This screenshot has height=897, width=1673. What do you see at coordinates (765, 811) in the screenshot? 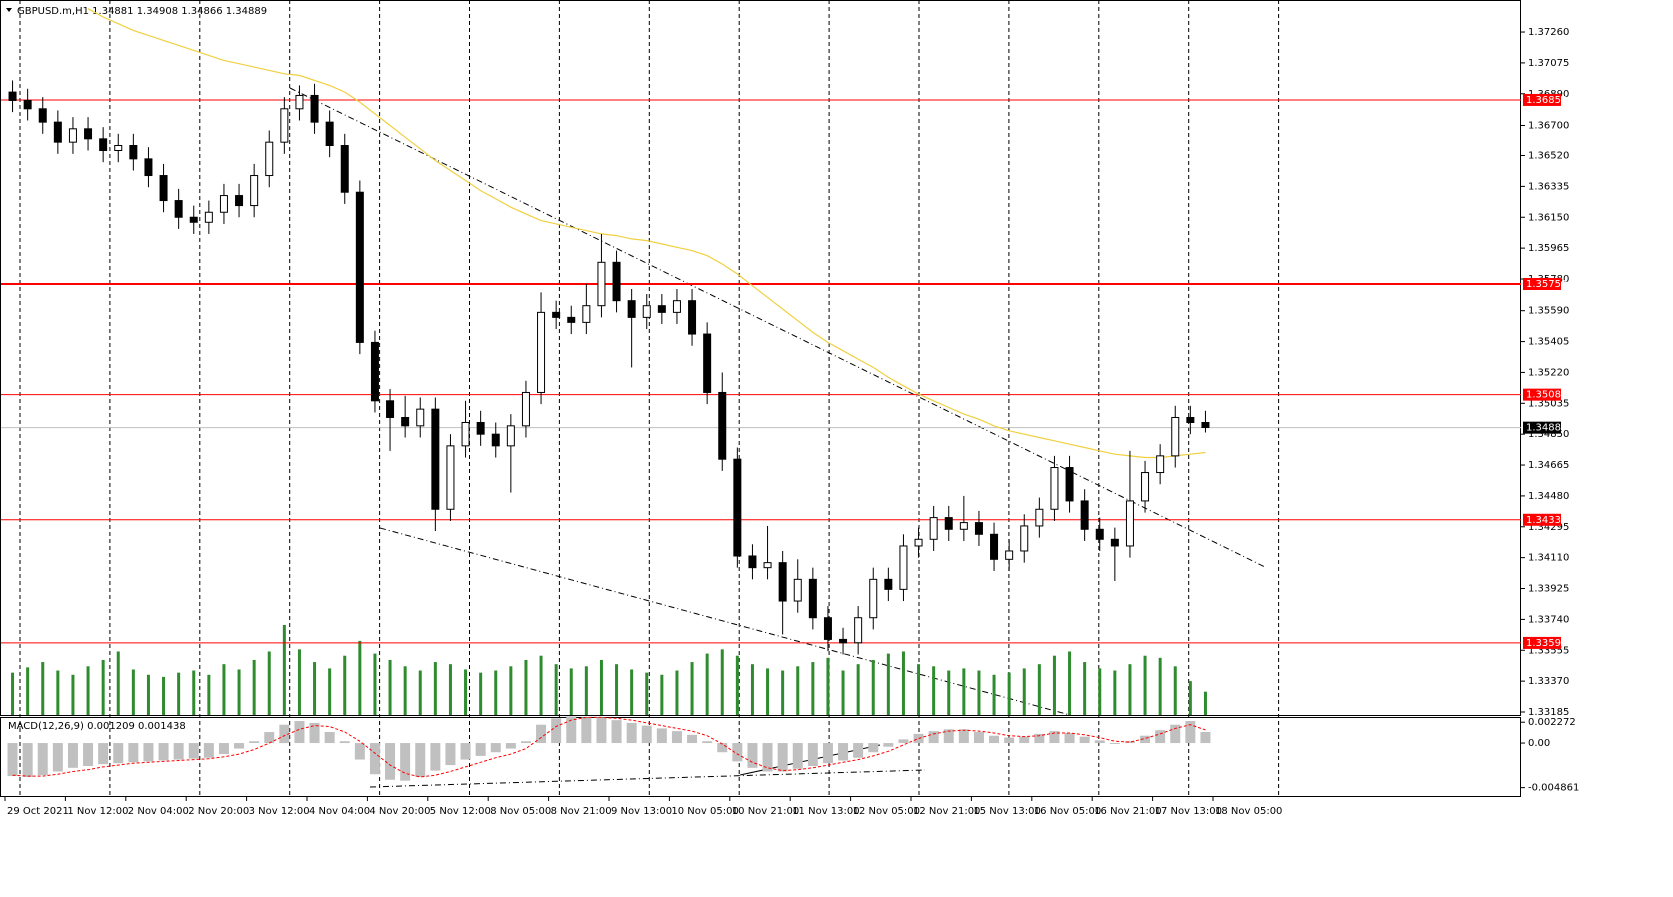
I see `x-tick-label: 10 Nov 21:00` at bounding box center [765, 811].